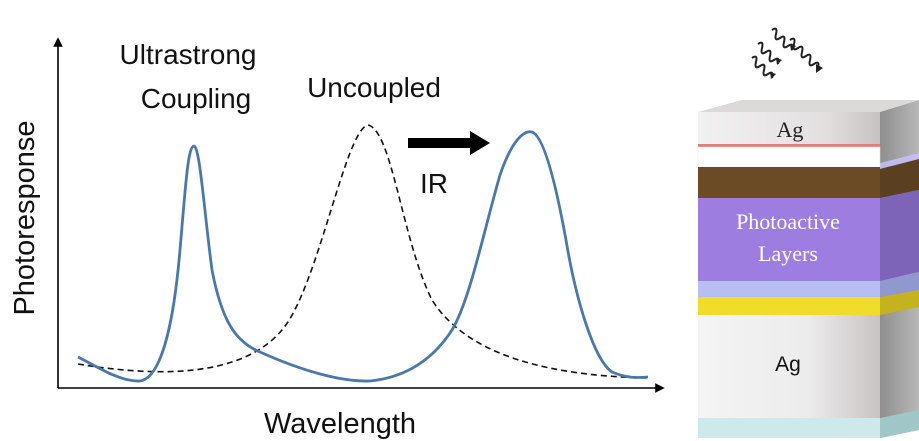 The height and width of the screenshot is (441, 919). What do you see at coordinates (374, 87) in the screenshot?
I see `uncoupled-label: Uncoupled` at bounding box center [374, 87].